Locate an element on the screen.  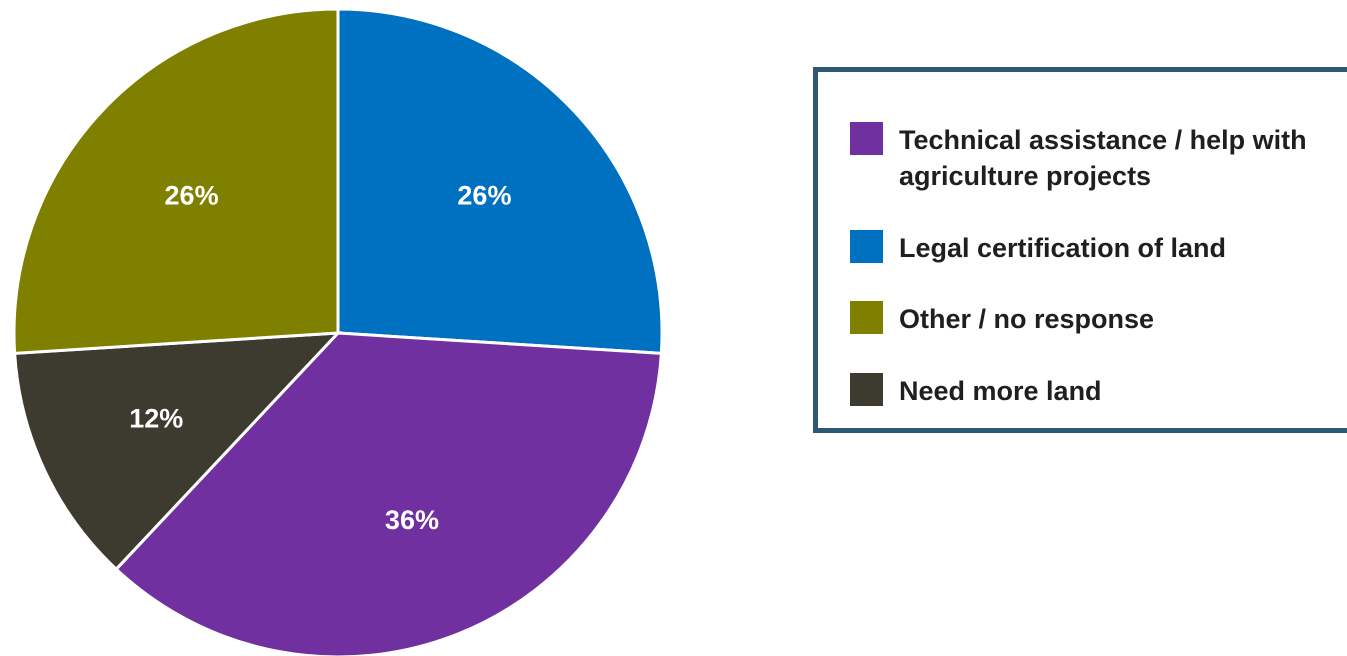
pie-slice-need-more-land is located at coordinates (177, 451).